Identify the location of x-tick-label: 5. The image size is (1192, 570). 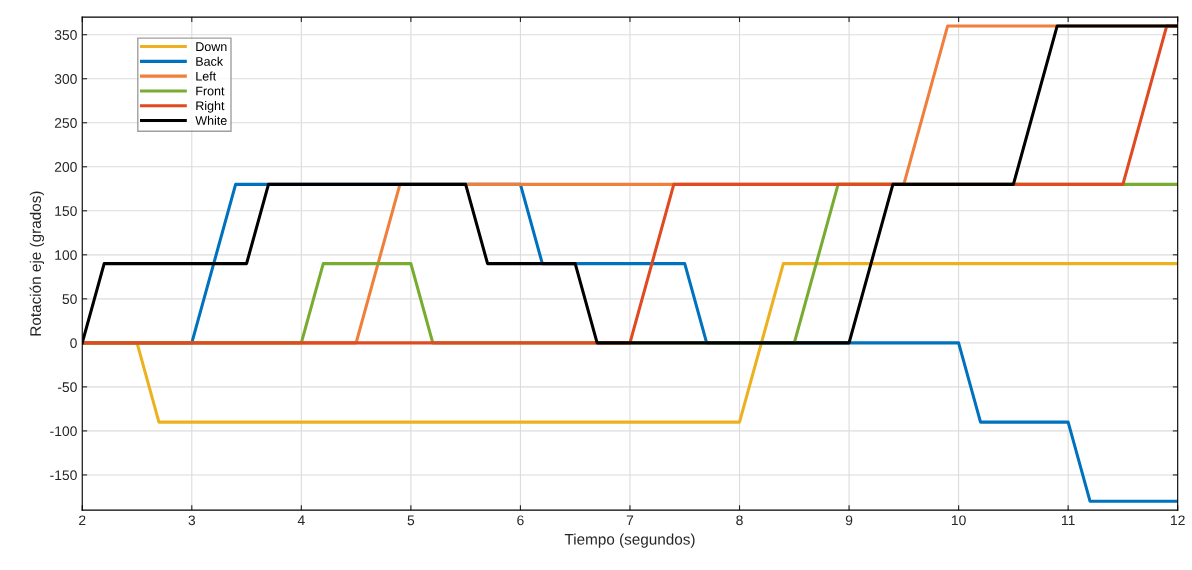
(411, 520).